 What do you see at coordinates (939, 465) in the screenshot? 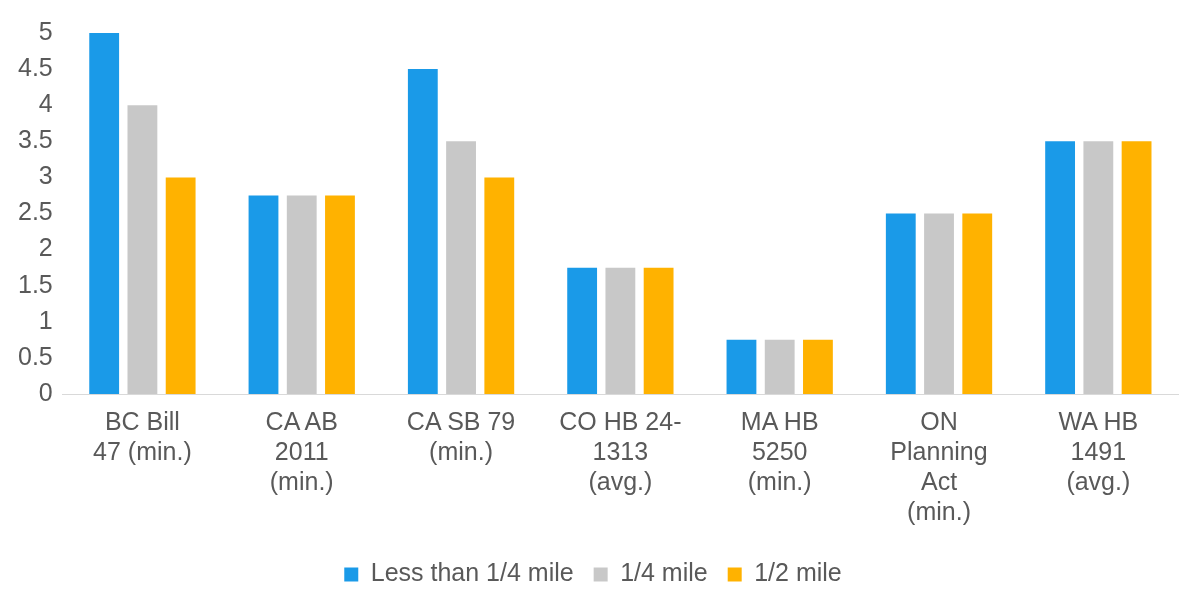
I see `x-tick-label: ON Planning Act (min.)` at bounding box center [939, 465].